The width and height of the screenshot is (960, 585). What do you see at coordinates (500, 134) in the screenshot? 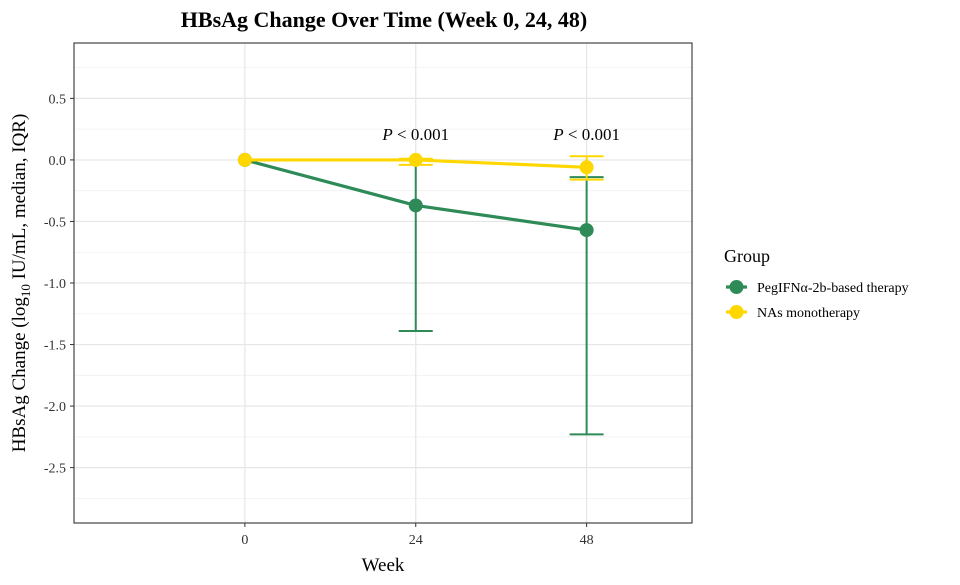
I see `annotations: P < 0.001 P < 0.001` at bounding box center [500, 134].